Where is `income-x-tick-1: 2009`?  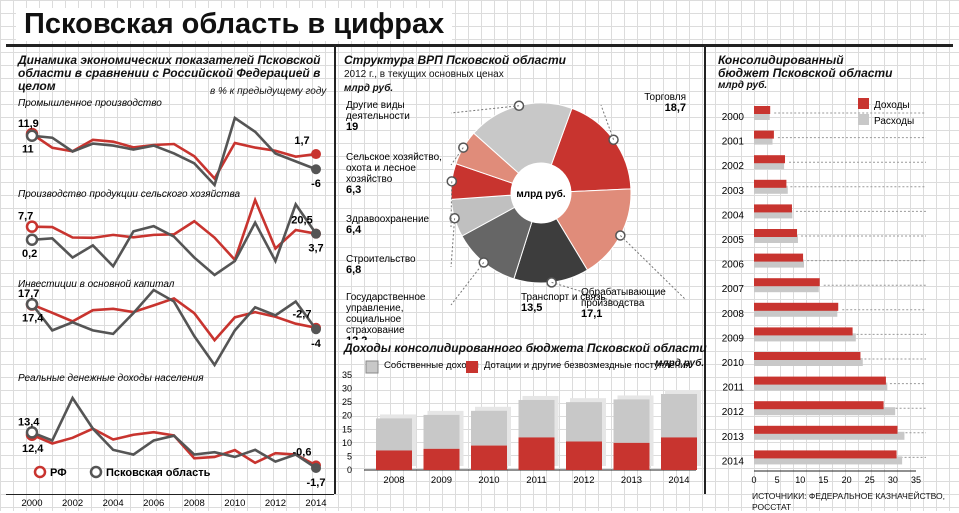 income-x-tick-1: 2009 is located at coordinates (441, 480).